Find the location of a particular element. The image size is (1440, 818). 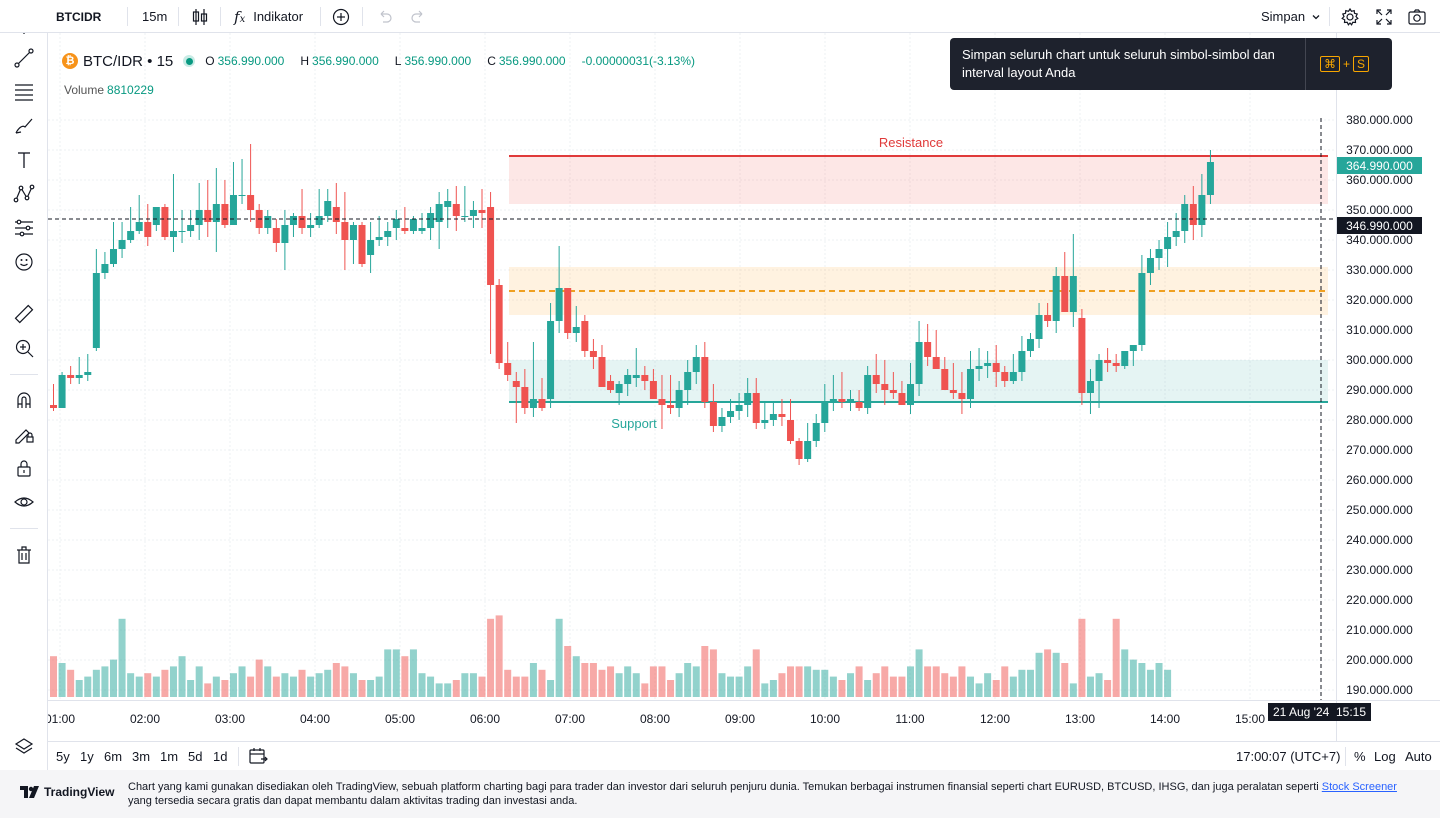

stock-screener-link: Stock Screener is located at coordinates (1359, 787).